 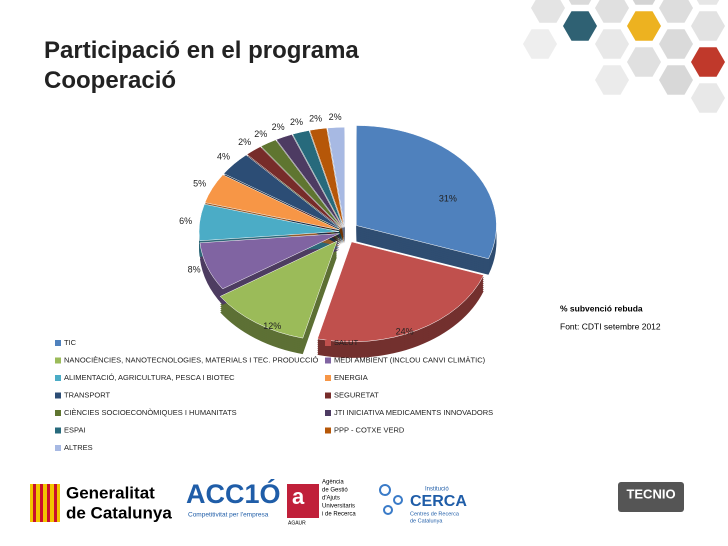 I want to click on accio-logo: ACC1Ó Competitivitat per l'empresa, so click(x=233, y=498).